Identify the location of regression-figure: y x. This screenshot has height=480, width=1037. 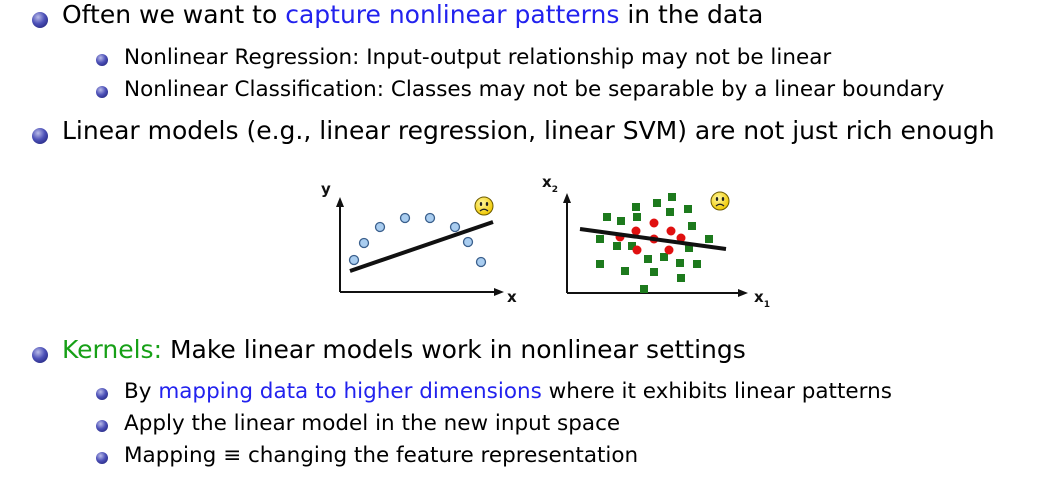
(419, 243).